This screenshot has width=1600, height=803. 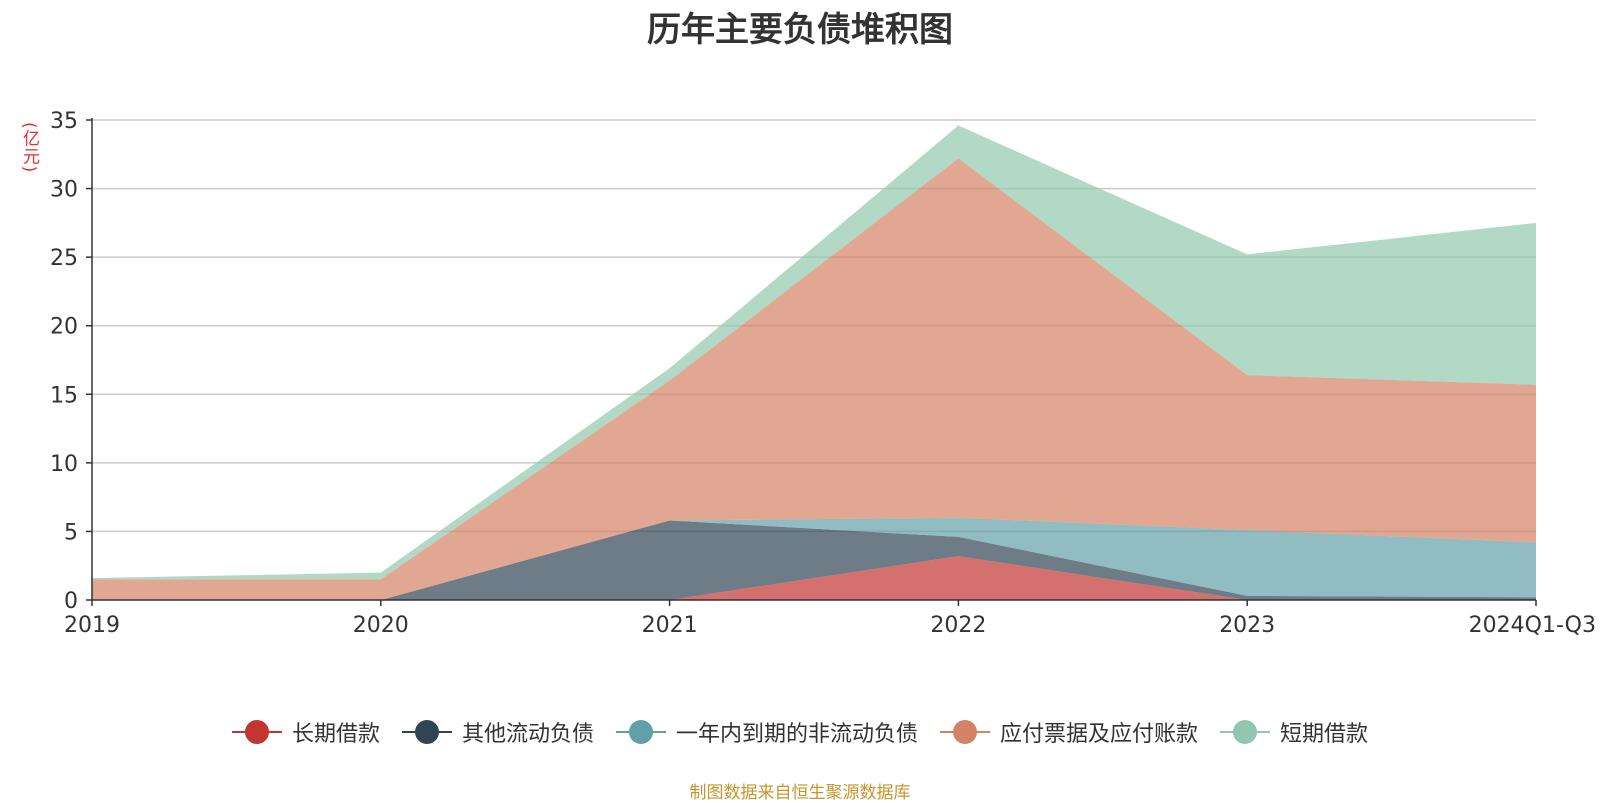 What do you see at coordinates (958, 625) in the screenshot?
I see `x-tick-label: 2022` at bounding box center [958, 625].